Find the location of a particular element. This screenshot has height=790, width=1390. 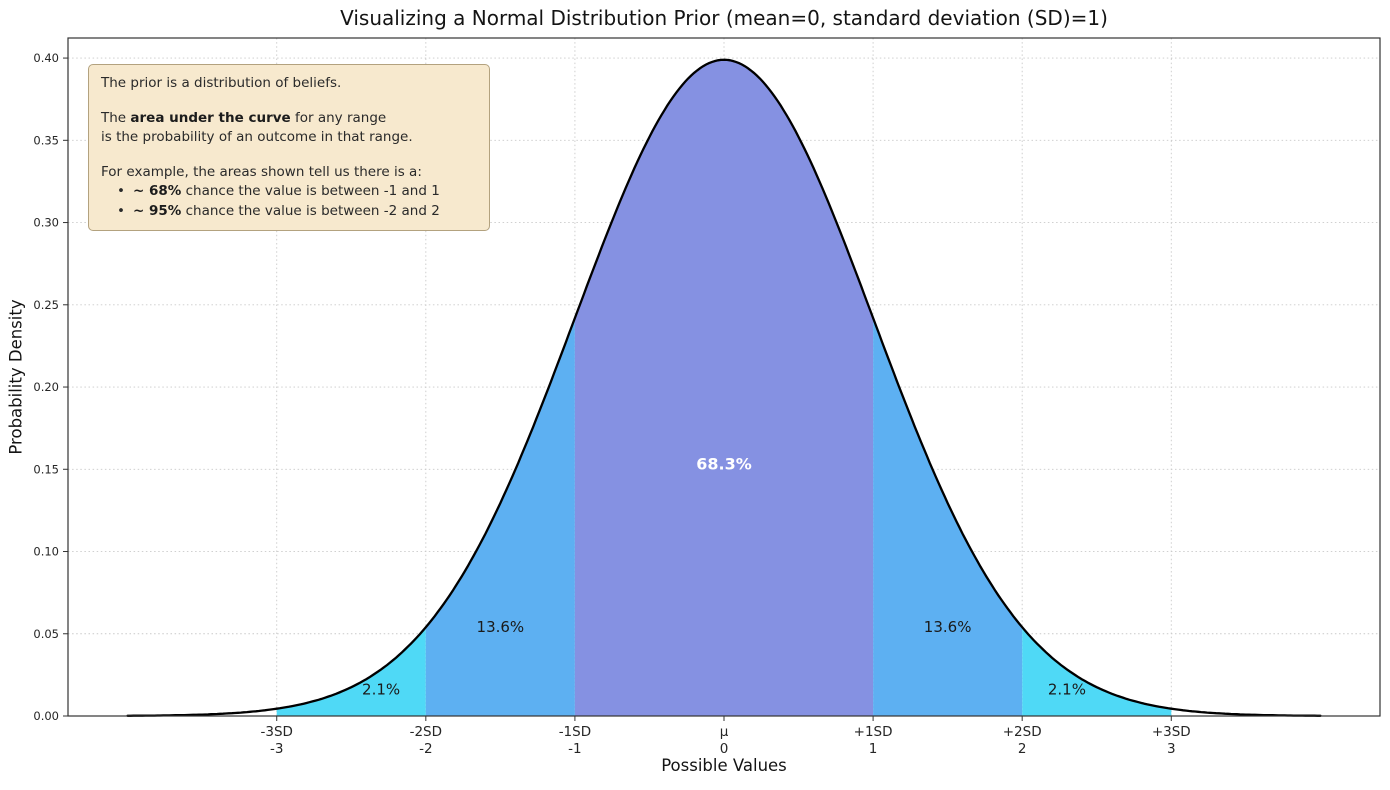

region-label: 68.3% is located at coordinates (724, 463).